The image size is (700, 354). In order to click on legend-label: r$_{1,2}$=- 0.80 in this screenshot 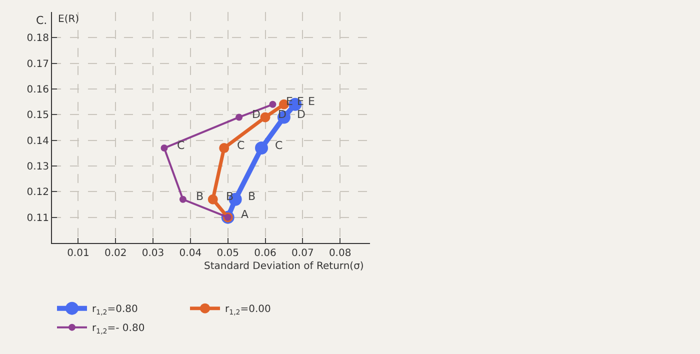, I will do `click(118, 329)`.